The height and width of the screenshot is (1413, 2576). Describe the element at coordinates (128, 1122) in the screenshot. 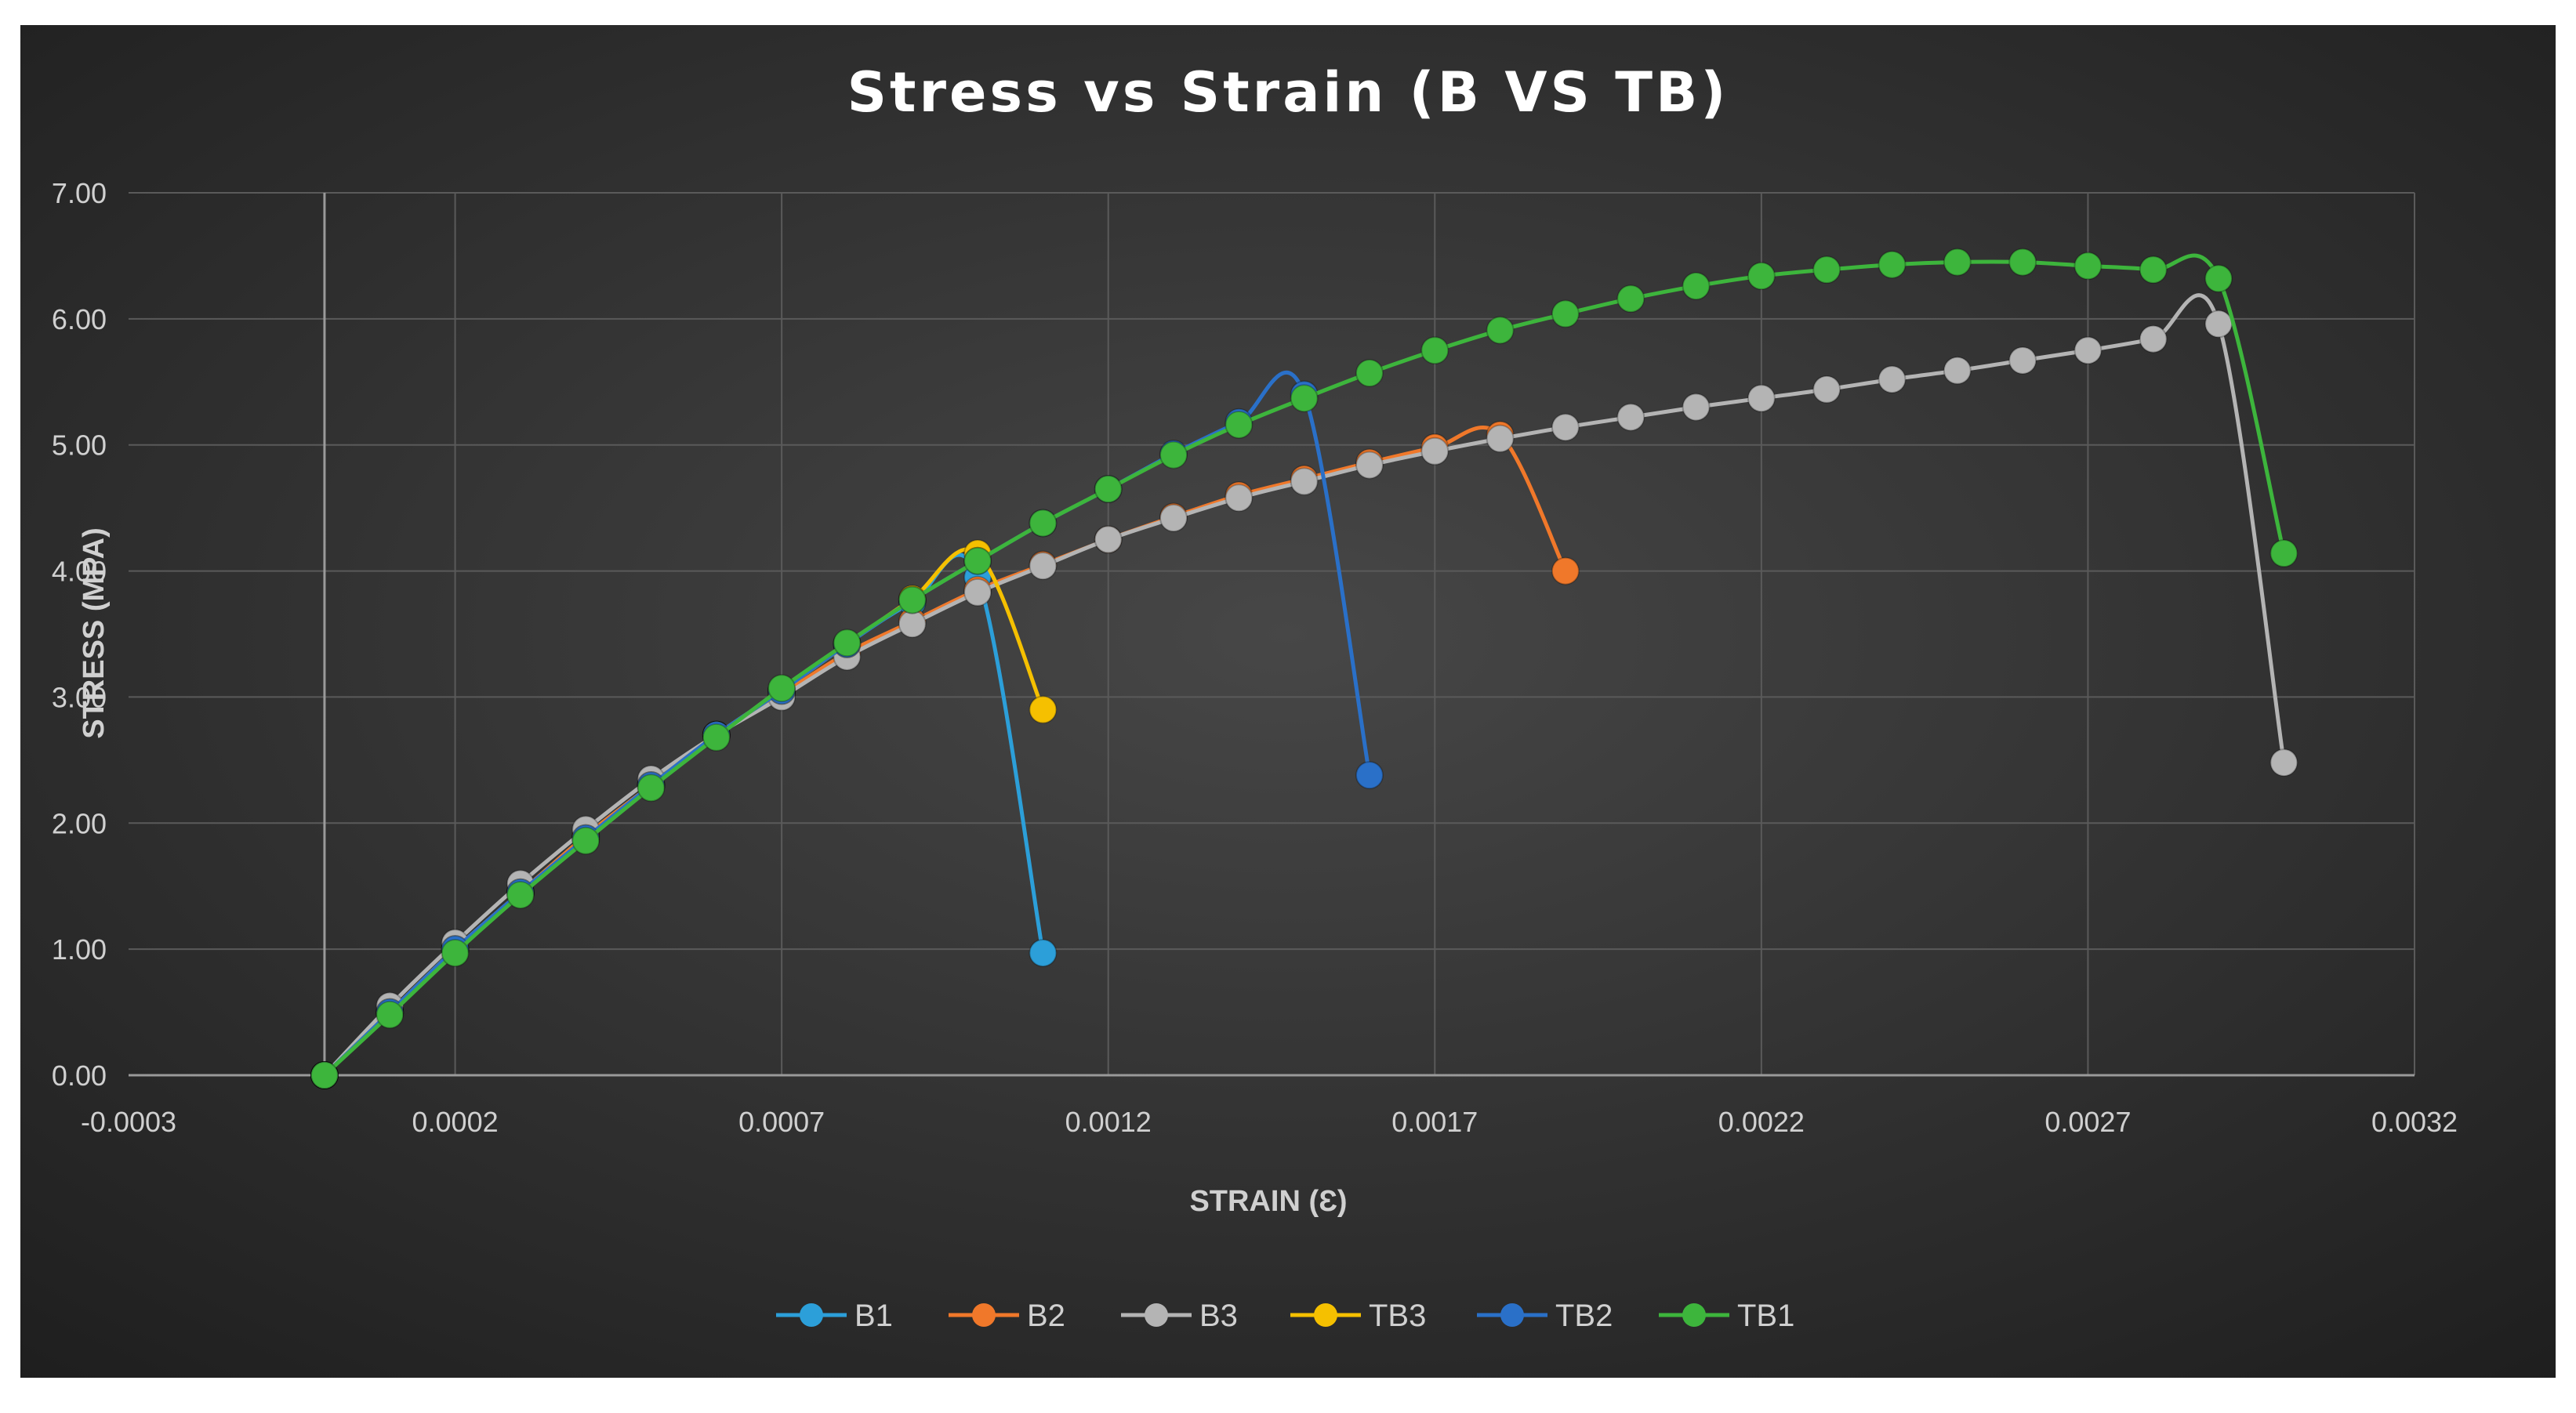

I see `x-tick-label: -0.0003` at that location.